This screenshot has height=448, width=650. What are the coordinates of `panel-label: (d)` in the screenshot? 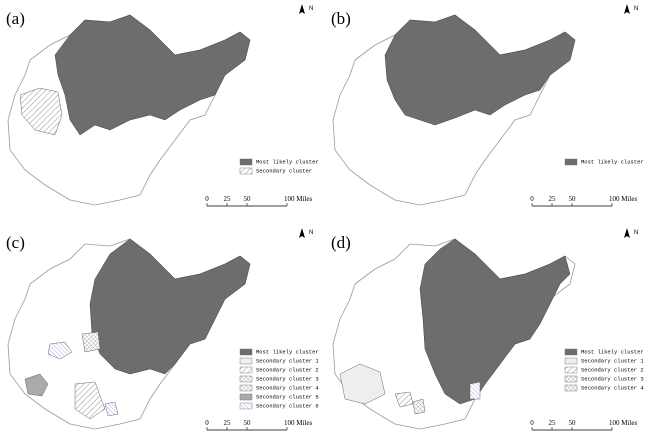 It's located at (341, 242).